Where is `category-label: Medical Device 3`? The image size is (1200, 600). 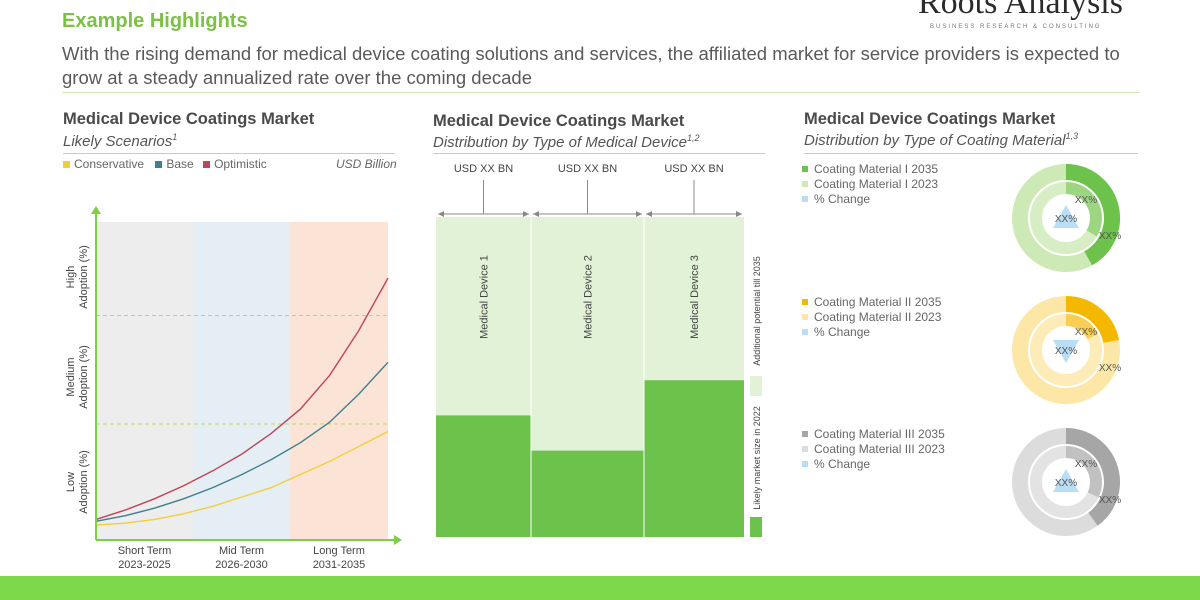
category-label: Medical Device 3 is located at coordinates (695, 297).